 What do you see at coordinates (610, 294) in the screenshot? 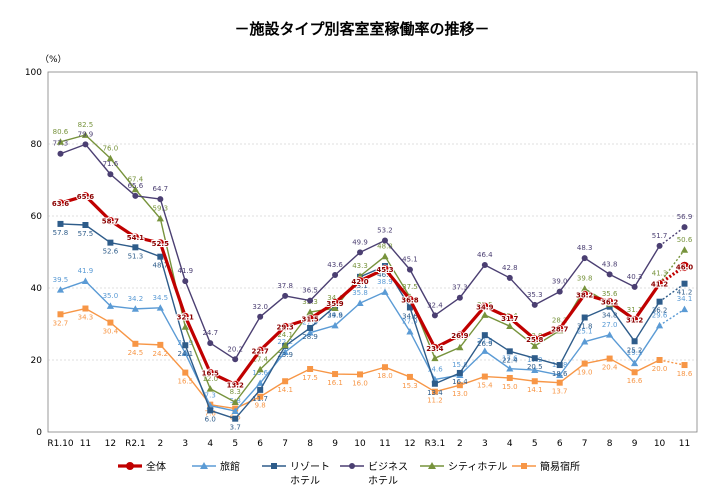
I see `data-label: 35.6` at bounding box center [610, 294].